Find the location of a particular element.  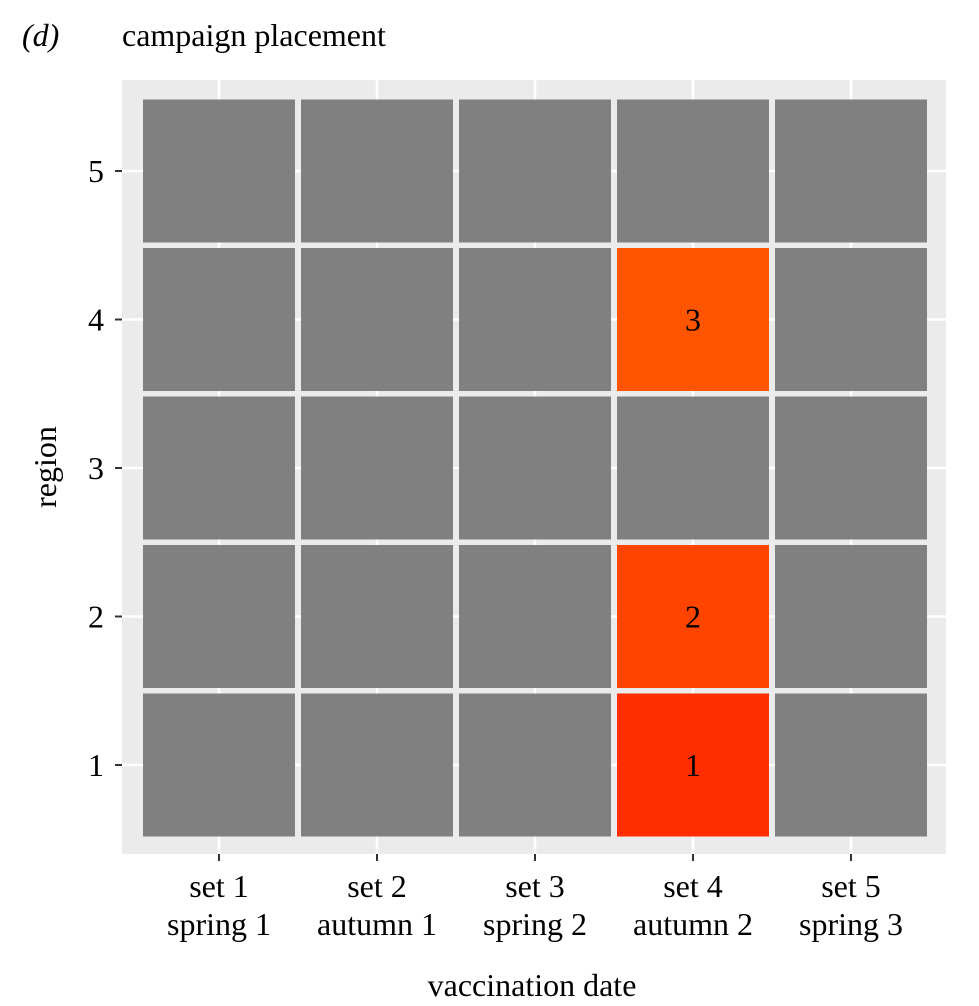

x-tick-label: set 5 spring 3 is located at coordinates (851, 905).